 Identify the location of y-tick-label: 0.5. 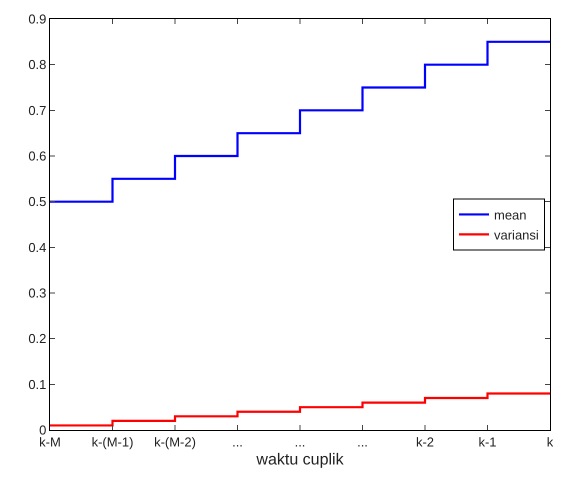
(37, 202).